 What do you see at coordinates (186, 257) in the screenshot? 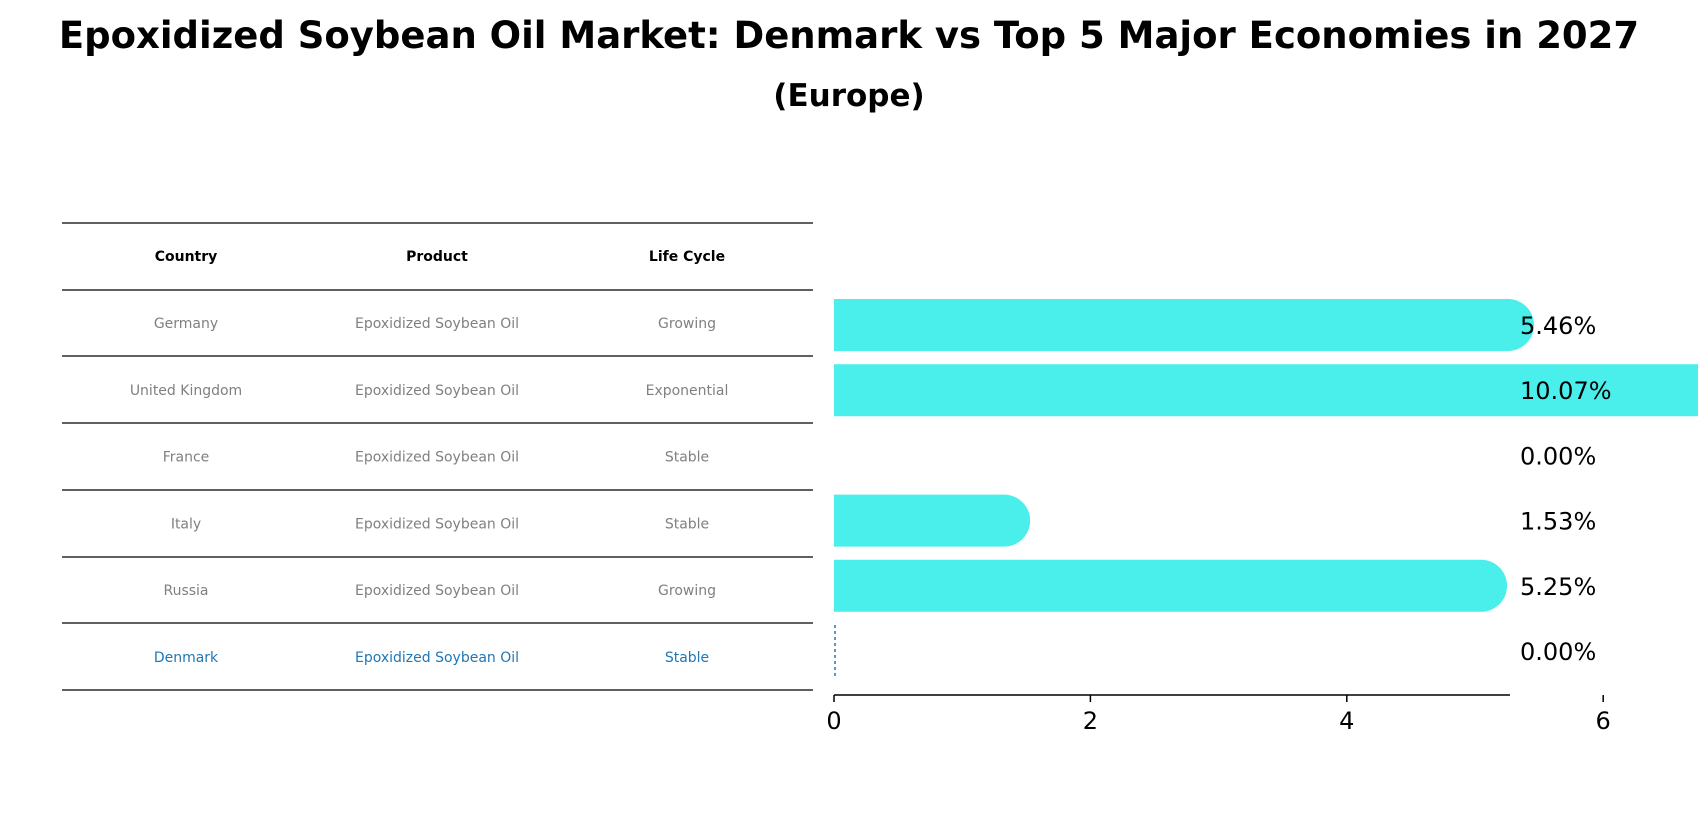
I see `table-header-cell: Country` at bounding box center [186, 257].